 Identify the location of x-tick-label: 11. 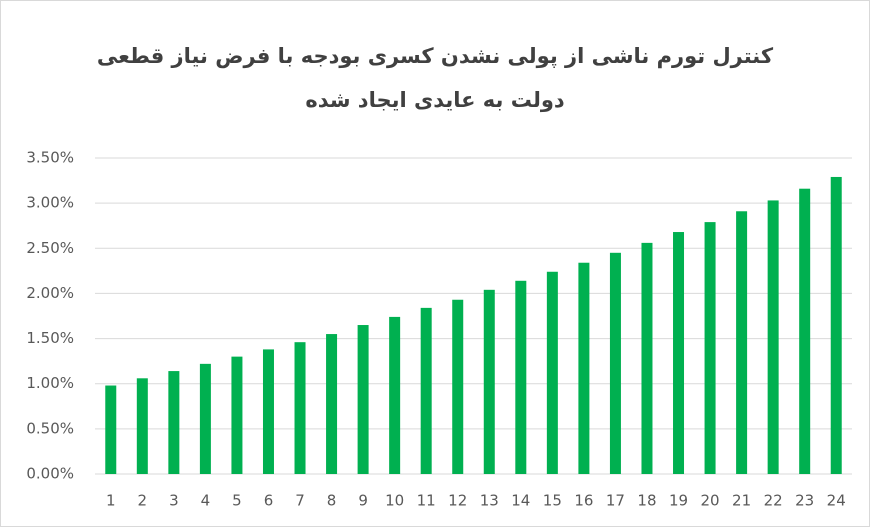
(426, 501).